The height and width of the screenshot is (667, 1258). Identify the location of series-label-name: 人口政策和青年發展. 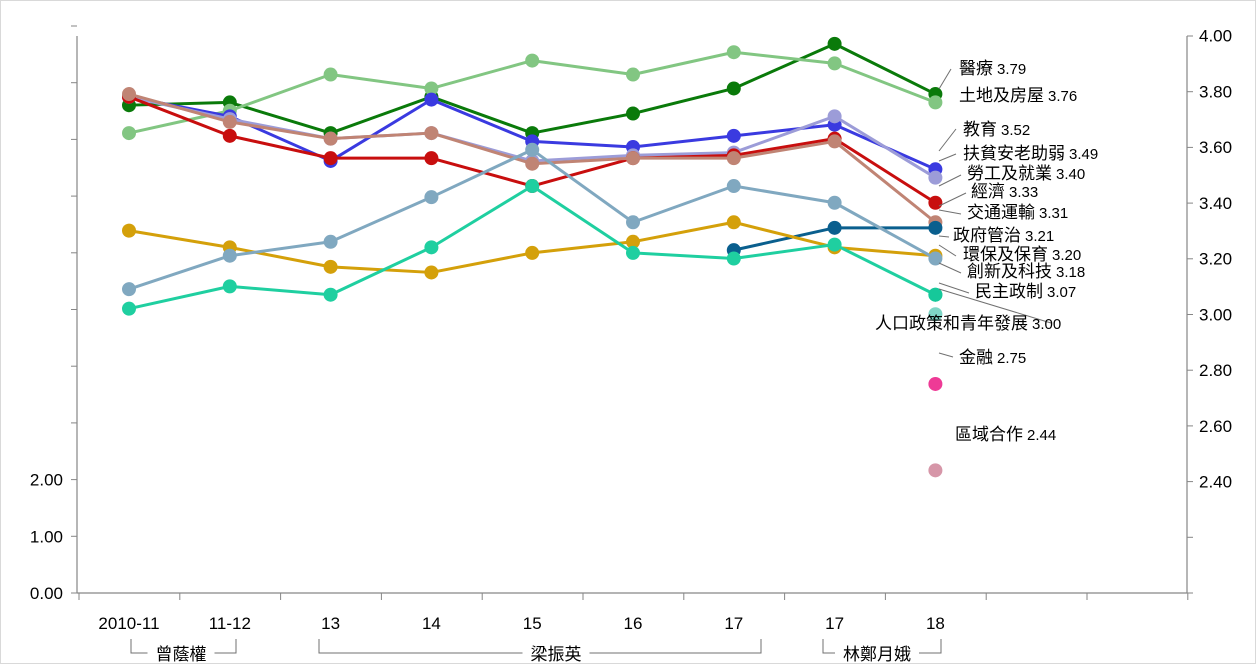
(951, 323).